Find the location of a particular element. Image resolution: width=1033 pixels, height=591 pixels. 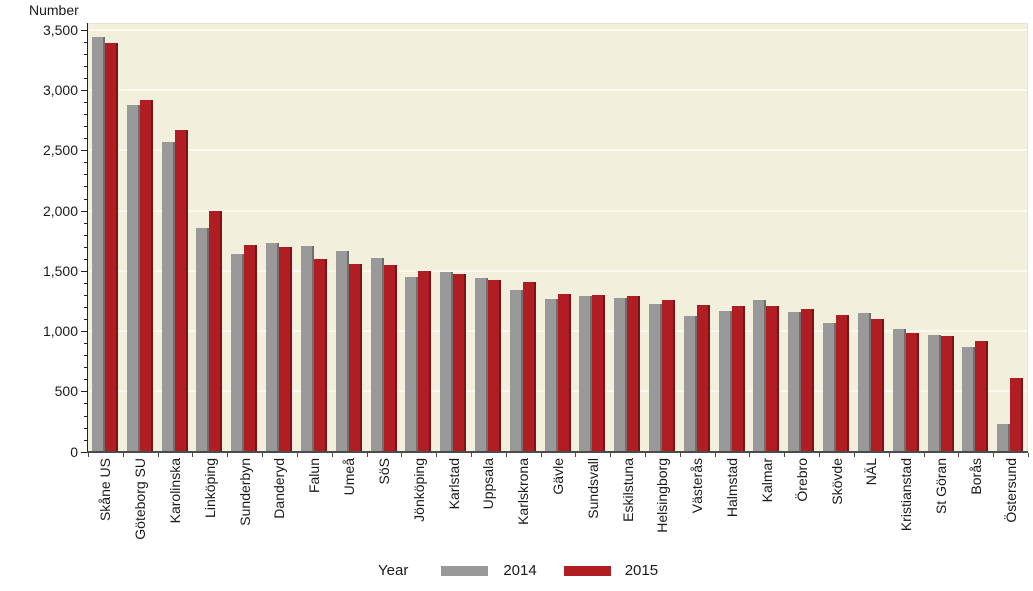

x-axis-label: Göteborg SU is located at coordinates (140, 499).